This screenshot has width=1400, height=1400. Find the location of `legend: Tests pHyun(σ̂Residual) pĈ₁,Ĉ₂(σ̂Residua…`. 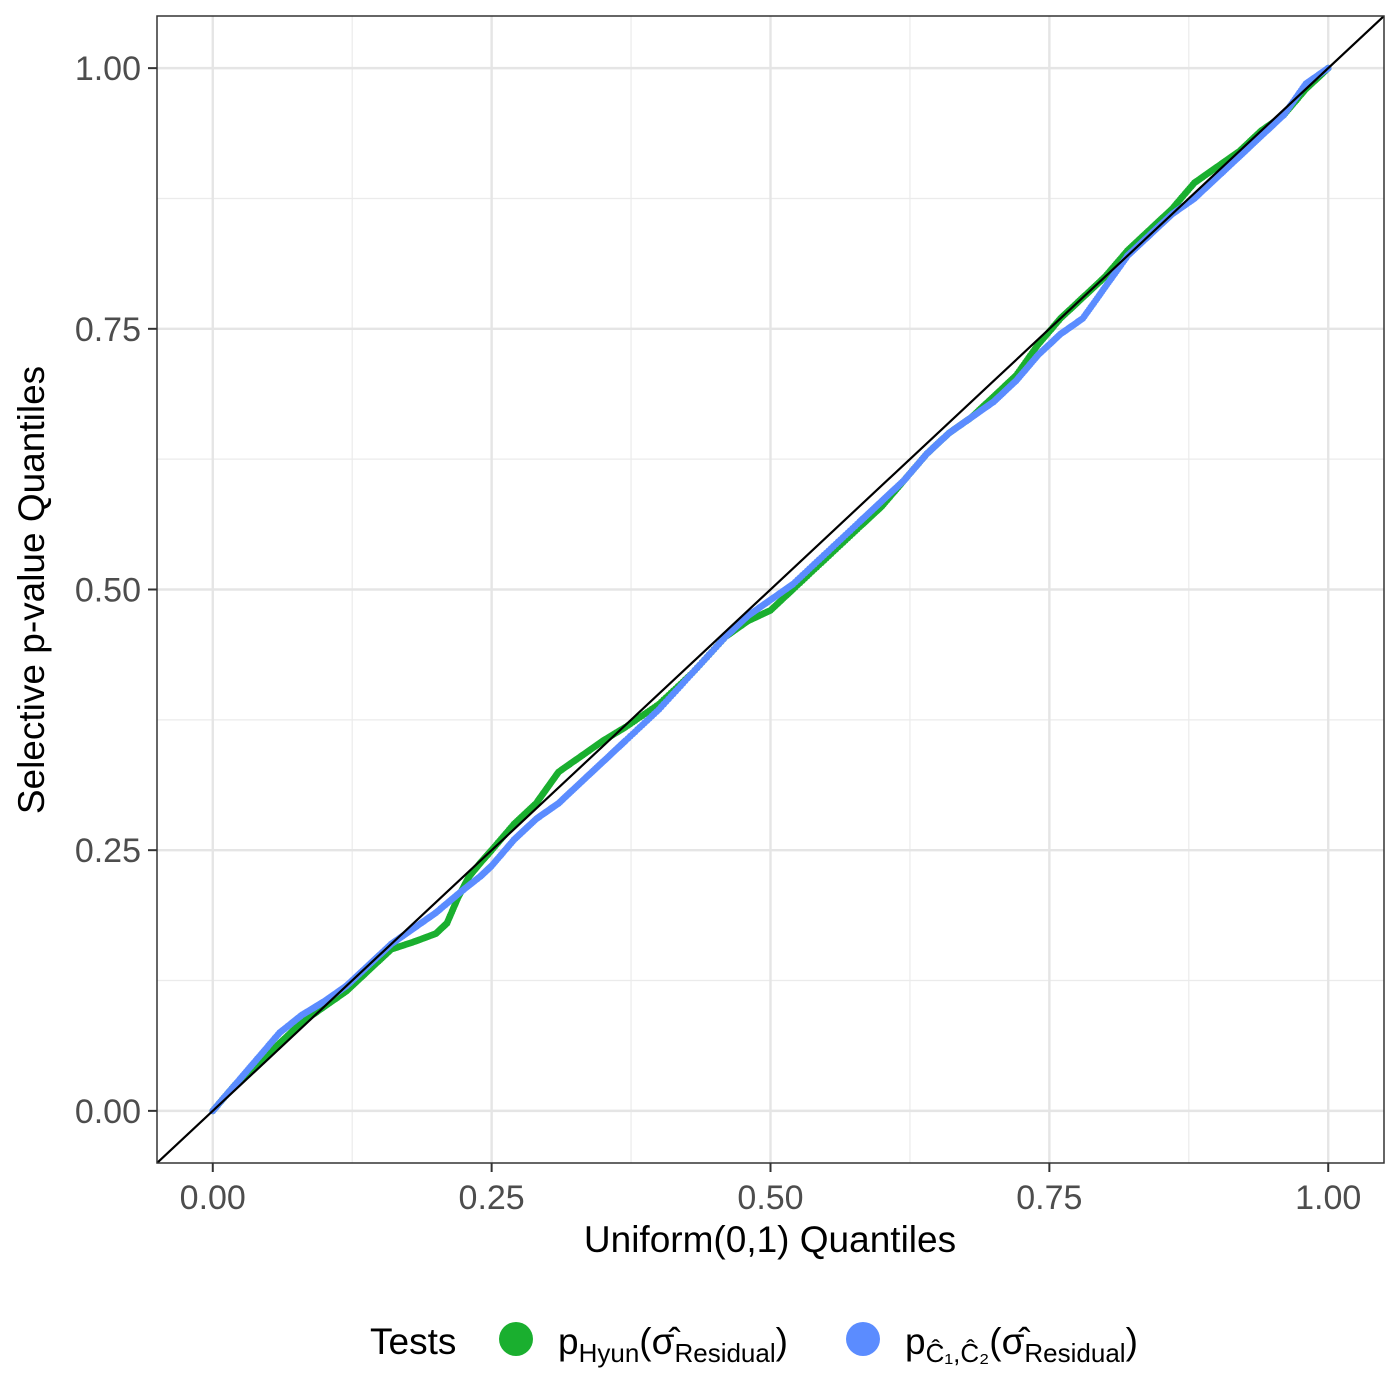

legend: Tests pHyun(σ̂Residual) pĈ₁,Ĉ₂(σ̂Residua… is located at coordinates (754, 1344).